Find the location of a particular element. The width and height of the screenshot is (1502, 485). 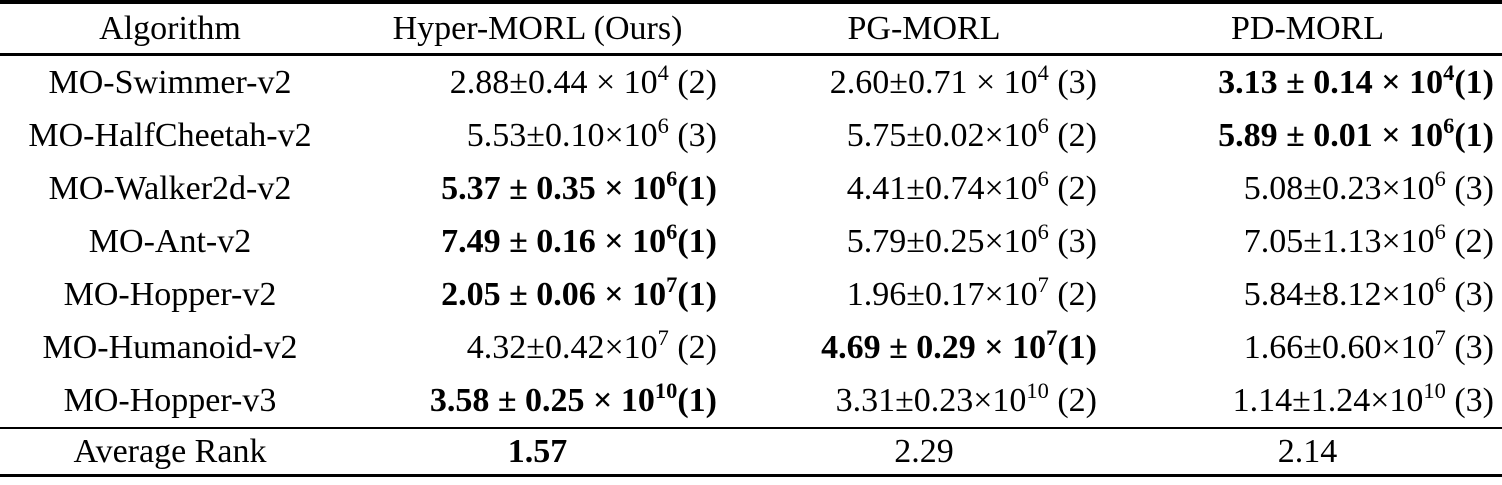

pg-morl-value: 5.75±0.02×106 (2) is located at coordinates (971, 133).